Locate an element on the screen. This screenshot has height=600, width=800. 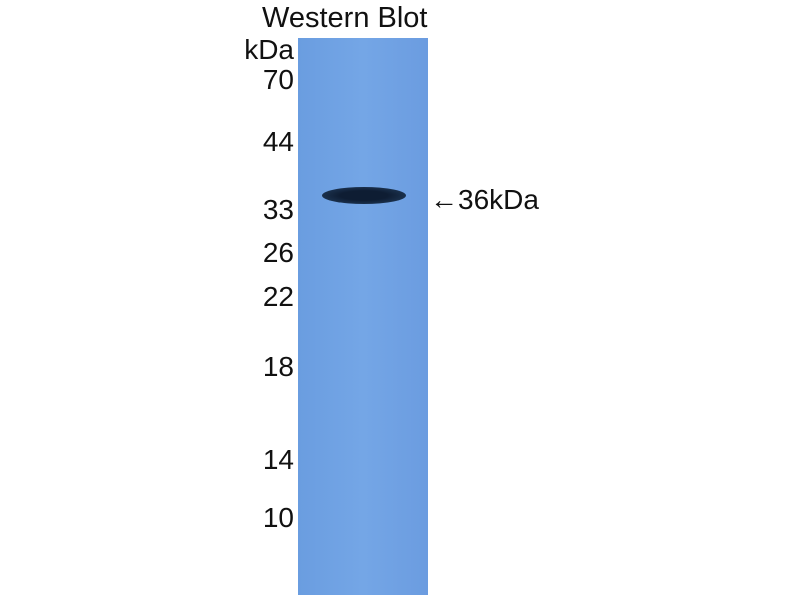
protein-band is located at coordinates (364, 195).